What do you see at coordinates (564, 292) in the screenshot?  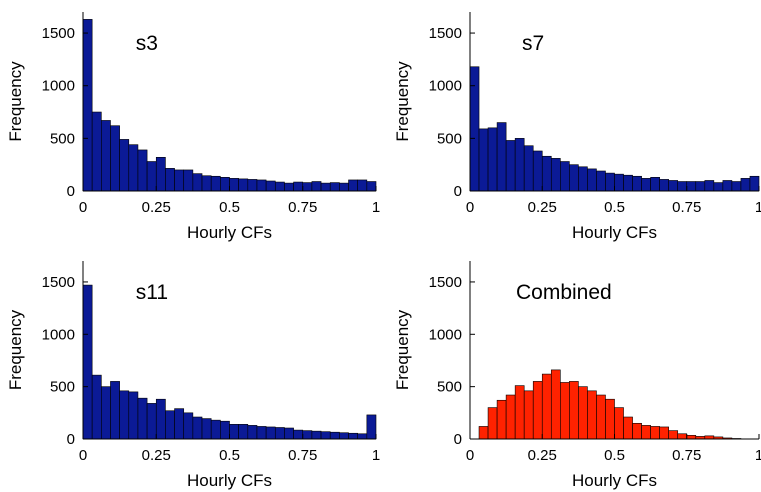 I see `panel-title: Combined` at bounding box center [564, 292].